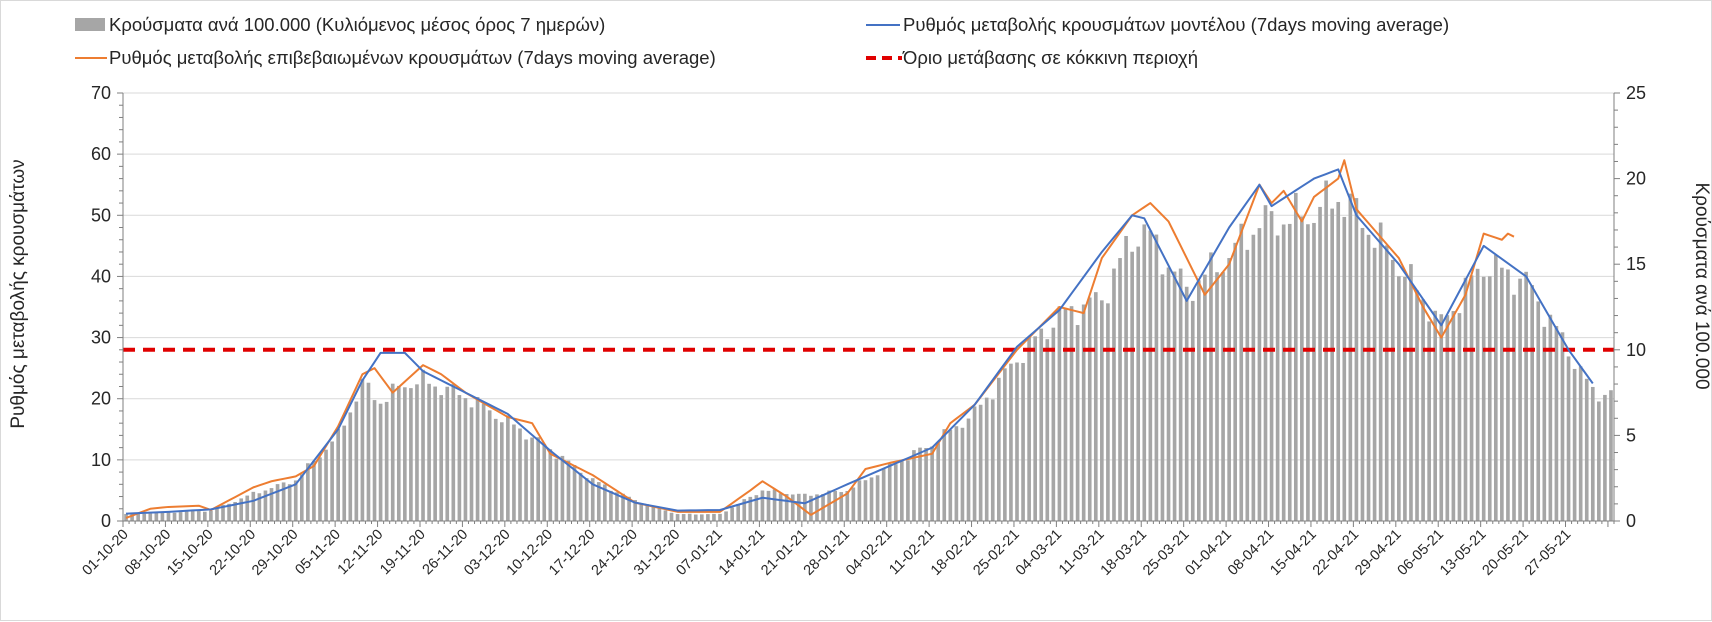 Image resolution: width=1712 pixels, height=622 pixels. I want to click on right-tick-label: 20, so click(1636, 179).